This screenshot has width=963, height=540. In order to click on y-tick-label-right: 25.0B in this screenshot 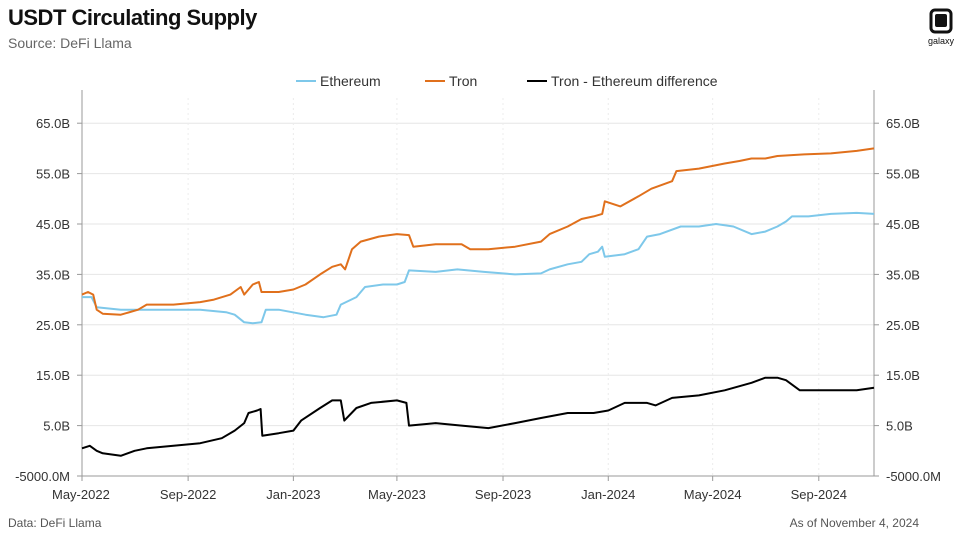, I will do `click(903, 325)`.